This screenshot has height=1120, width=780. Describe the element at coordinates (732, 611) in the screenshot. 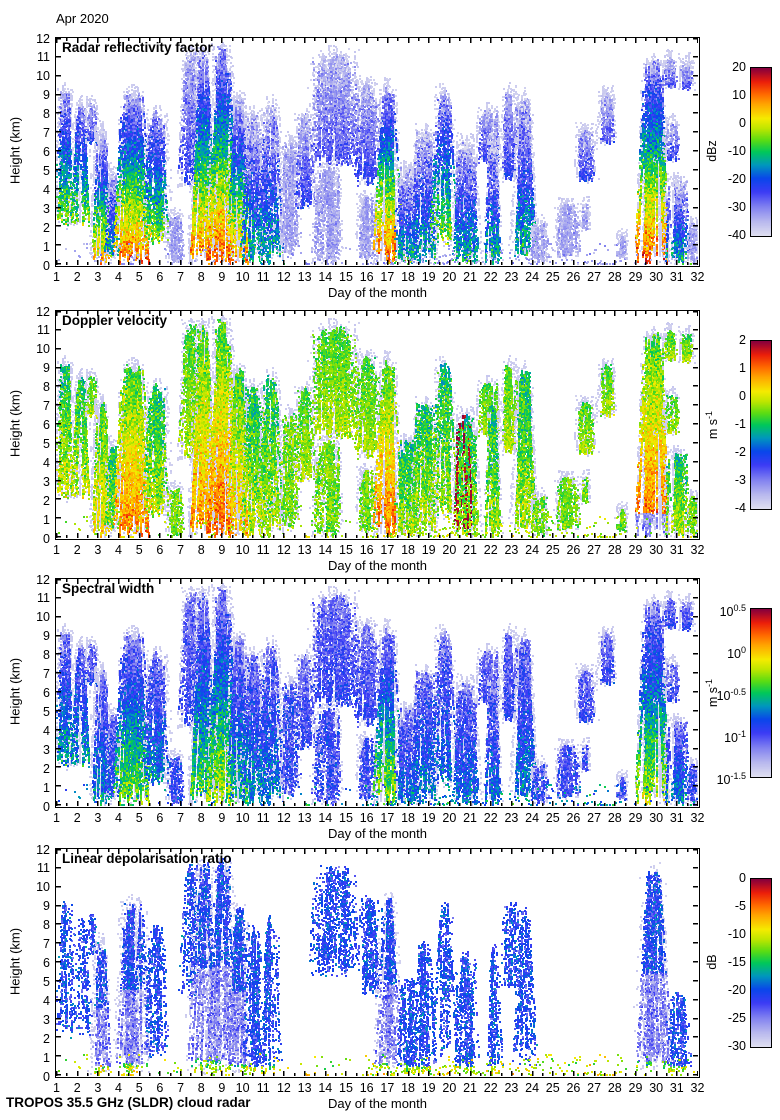

I see `colorbar-tick-label: 100.5` at that location.